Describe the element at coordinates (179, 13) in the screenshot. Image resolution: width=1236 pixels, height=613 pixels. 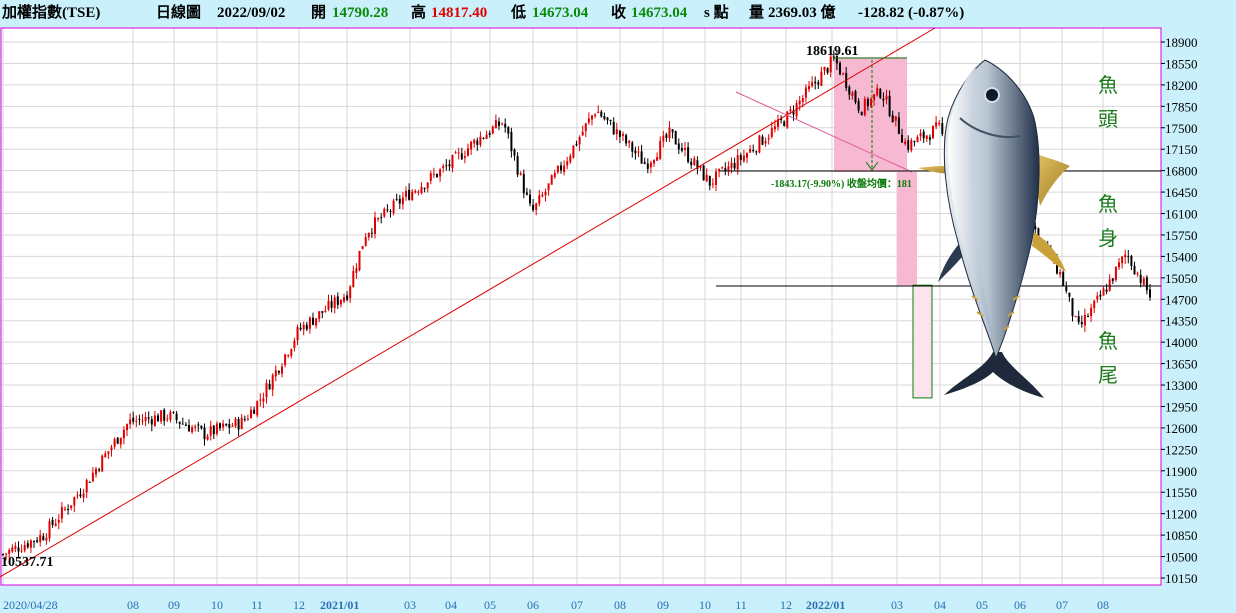
I see `period-label: 日線圖` at that location.